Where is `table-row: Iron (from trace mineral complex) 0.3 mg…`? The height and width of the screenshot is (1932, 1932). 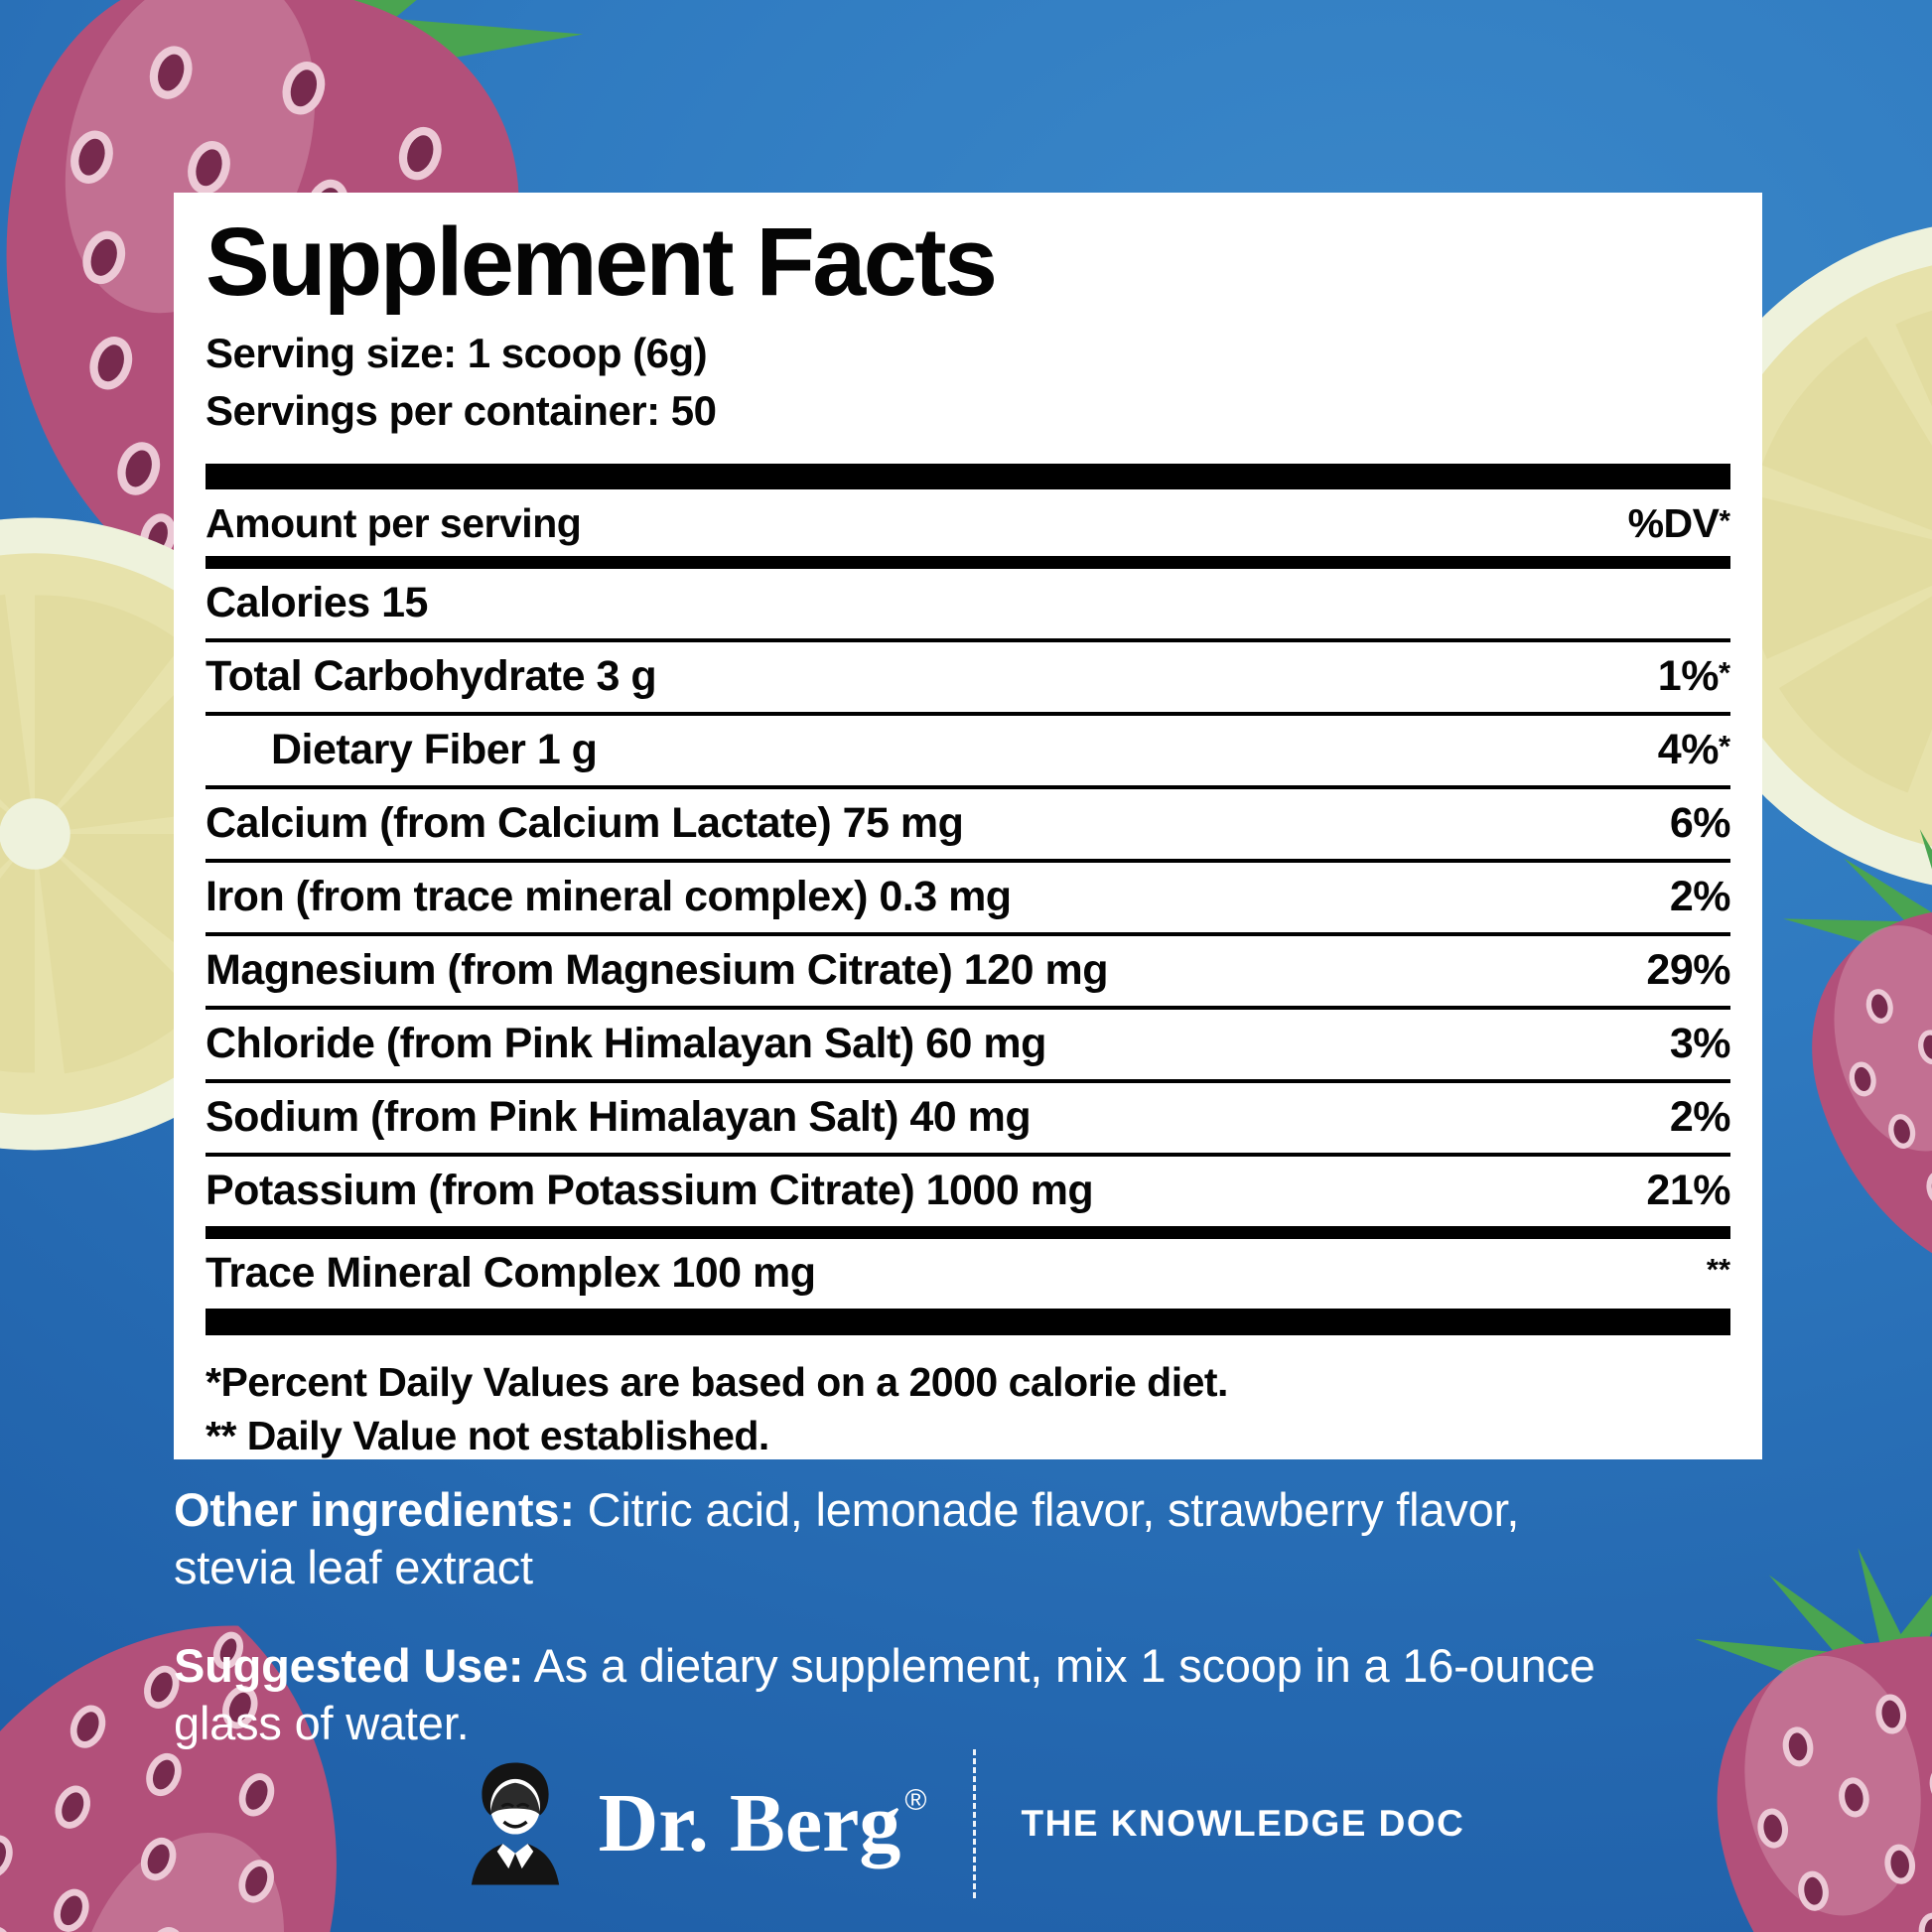 table-row: Iron (from trace mineral complex) 0.3 mg… is located at coordinates (968, 895).